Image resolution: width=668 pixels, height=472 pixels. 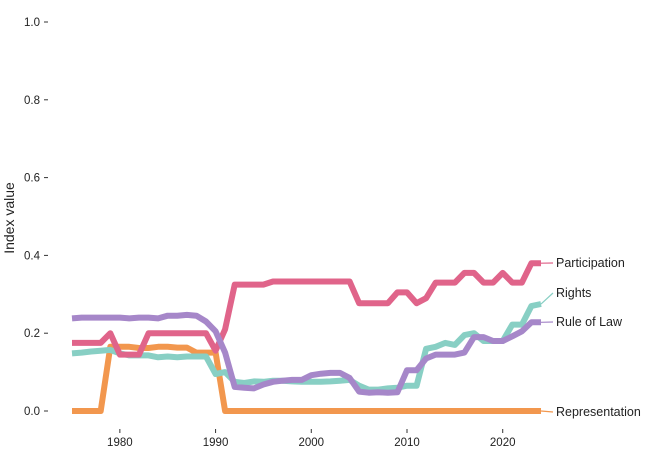 What do you see at coordinates (32, 101) in the screenshot?
I see `y-tick-label: 0.8` at bounding box center [32, 101].